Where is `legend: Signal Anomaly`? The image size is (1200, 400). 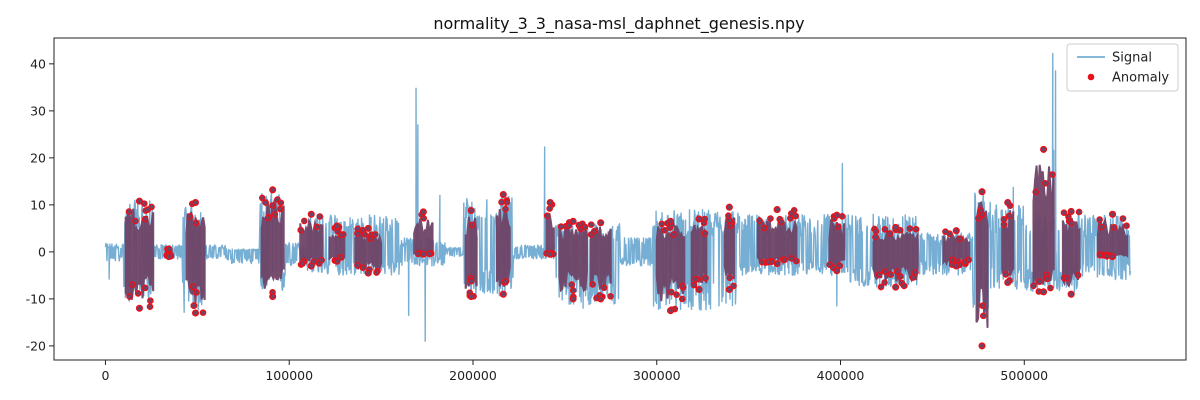
legend: Signal Anomaly is located at coordinates (1122, 67).